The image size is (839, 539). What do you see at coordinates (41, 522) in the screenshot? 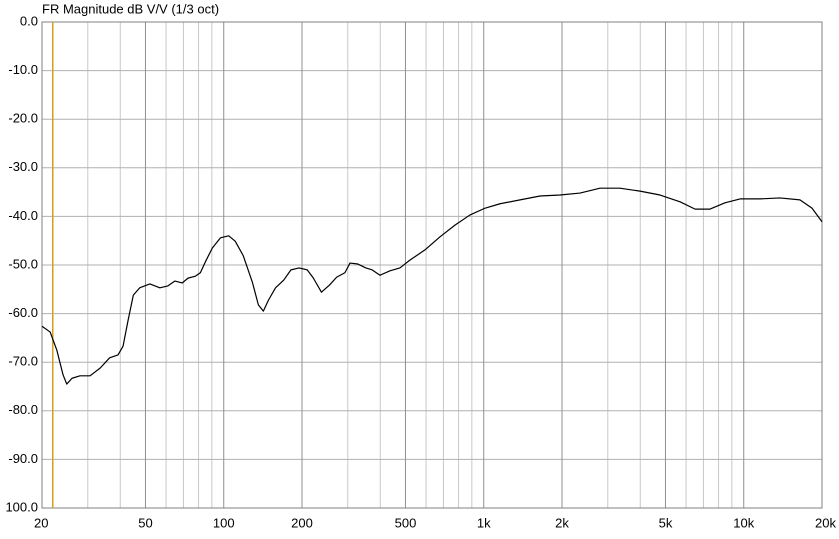
I see `x-tick-label: 20` at bounding box center [41, 522].